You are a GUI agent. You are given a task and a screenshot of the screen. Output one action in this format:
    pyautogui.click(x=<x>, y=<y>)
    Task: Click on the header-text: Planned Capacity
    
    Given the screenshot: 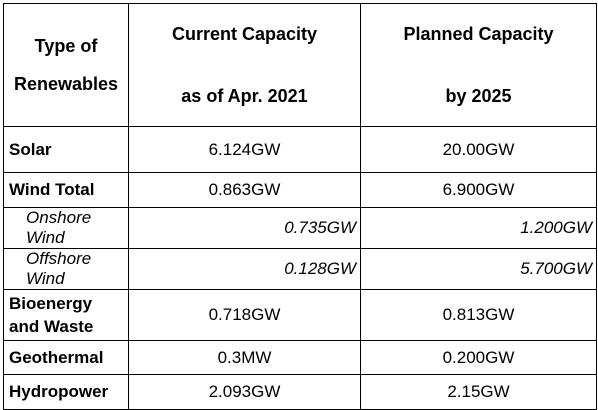 What is the action you would take?
    pyautogui.click(x=478, y=34)
    